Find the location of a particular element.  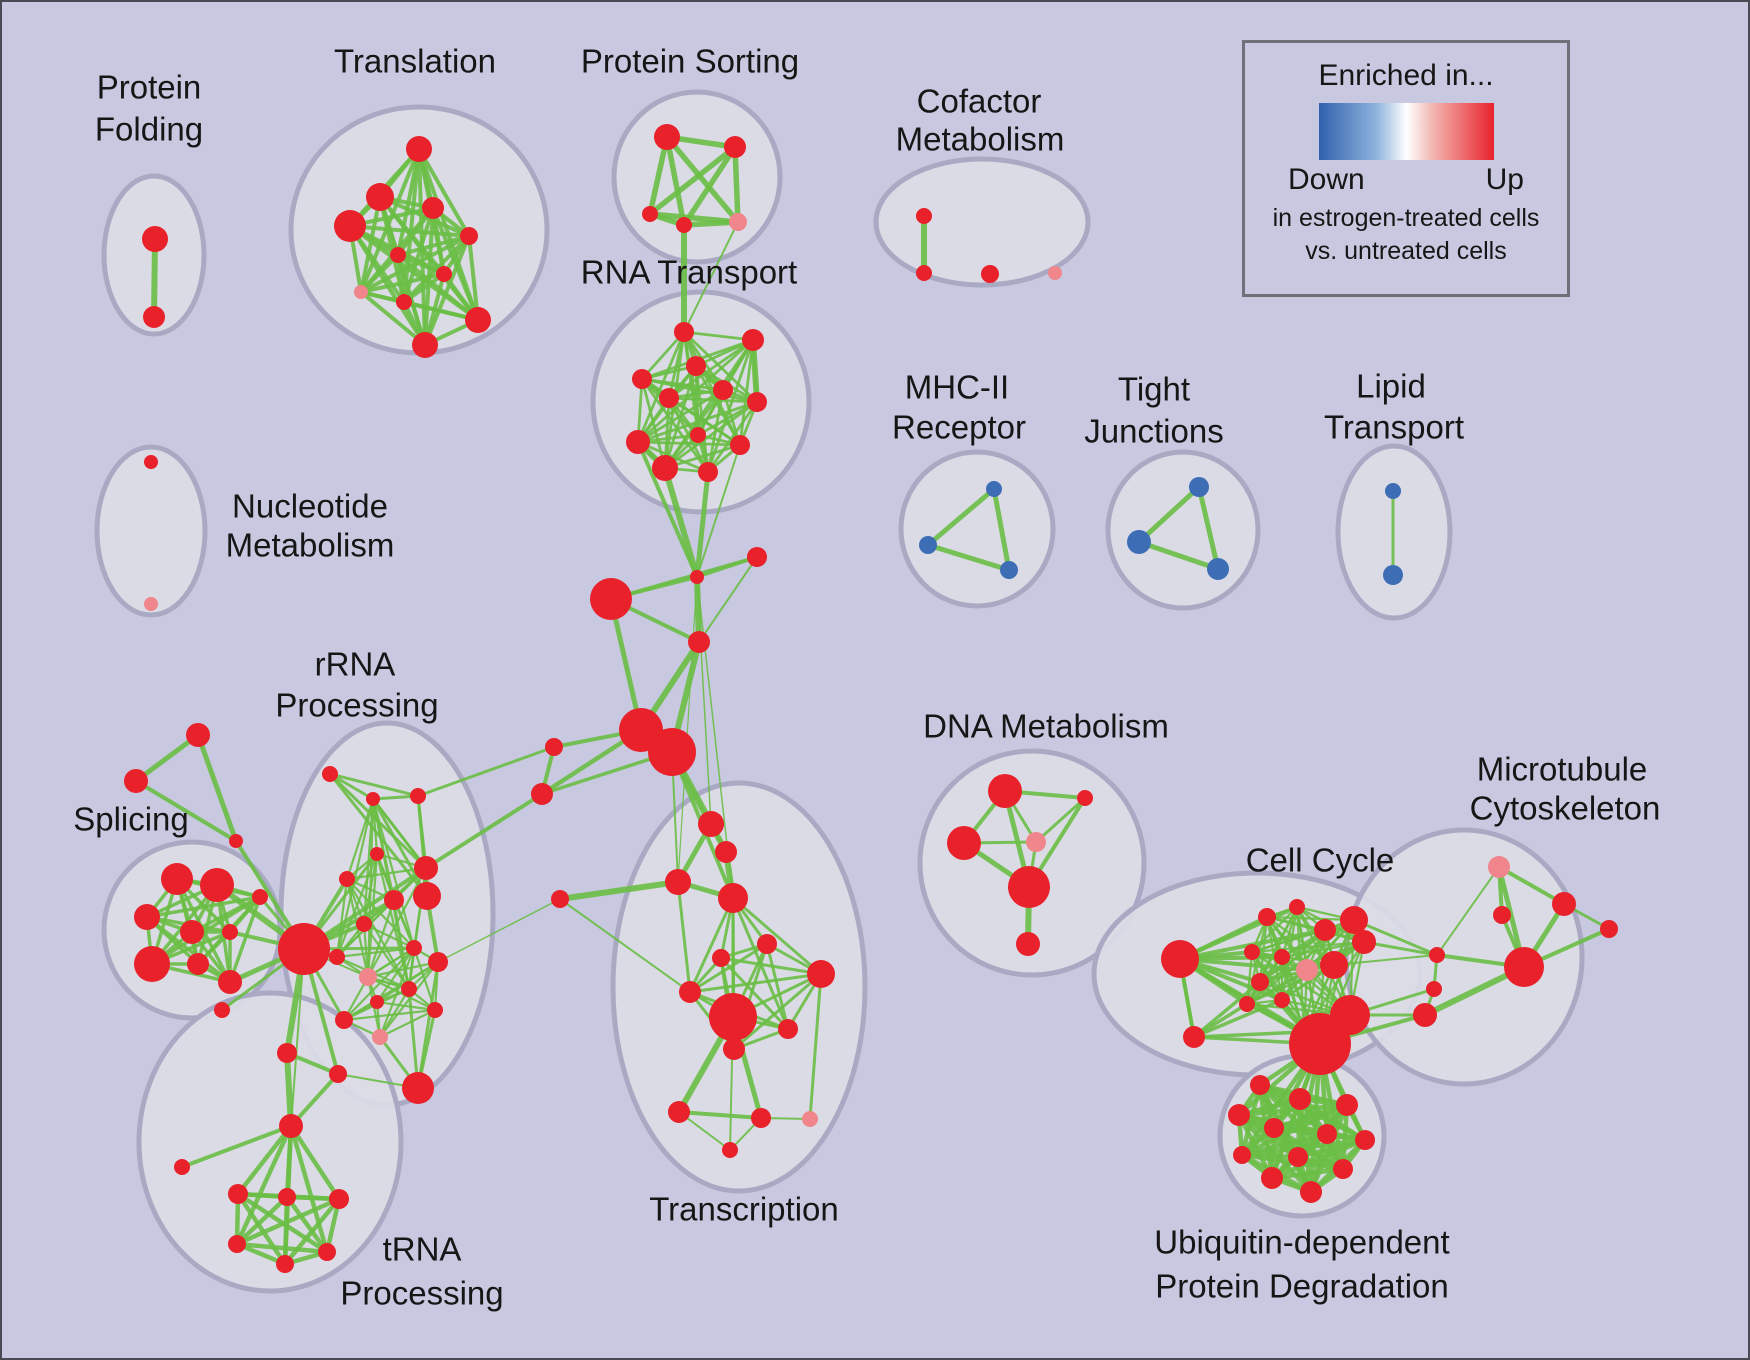

gene-set-node-tr12 is located at coordinates (679, 1112).